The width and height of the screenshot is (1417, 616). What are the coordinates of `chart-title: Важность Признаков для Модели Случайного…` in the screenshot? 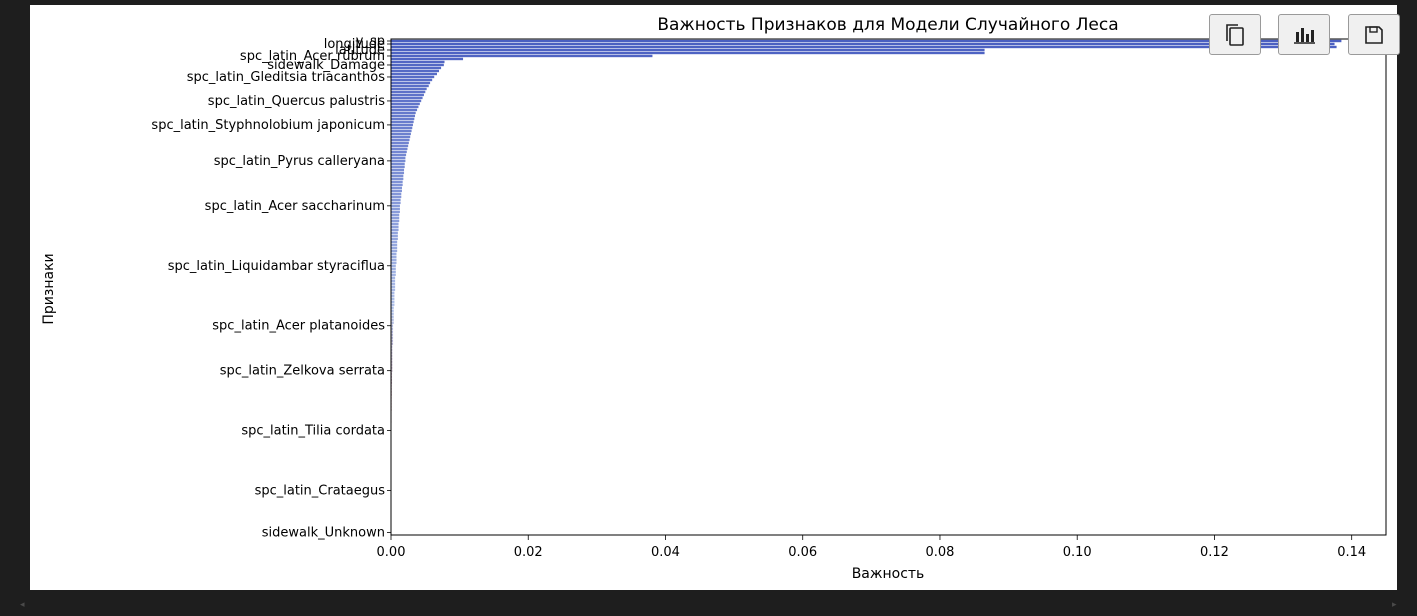 It's located at (887, 25).